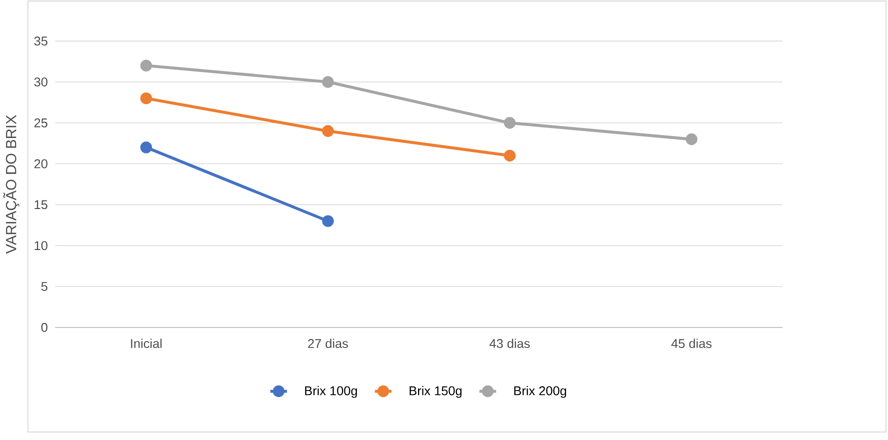 This screenshot has height=440, width=888. I want to click on y-tick-label: 35, so click(41, 41).